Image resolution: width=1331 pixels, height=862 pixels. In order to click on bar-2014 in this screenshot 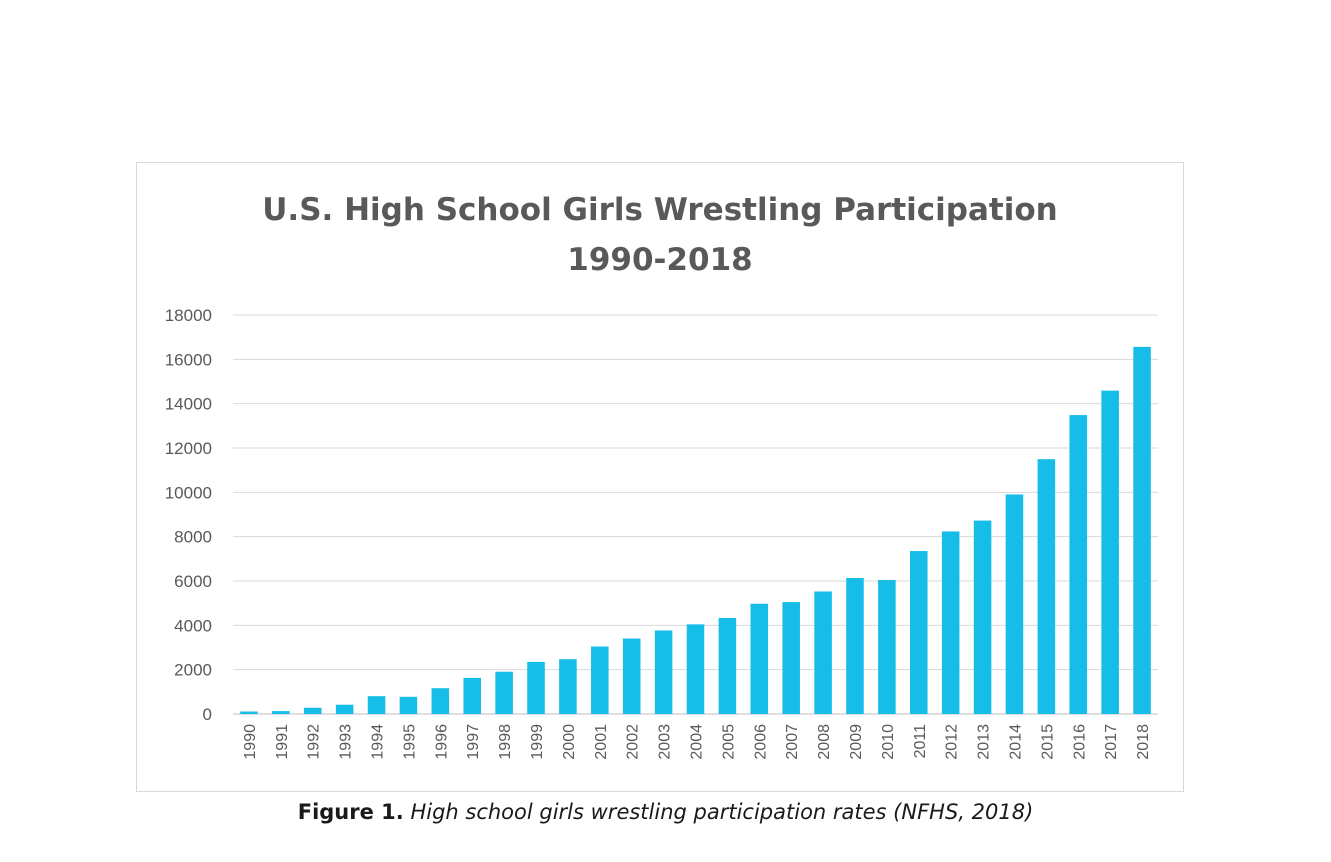, I will do `click(1014, 604)`.